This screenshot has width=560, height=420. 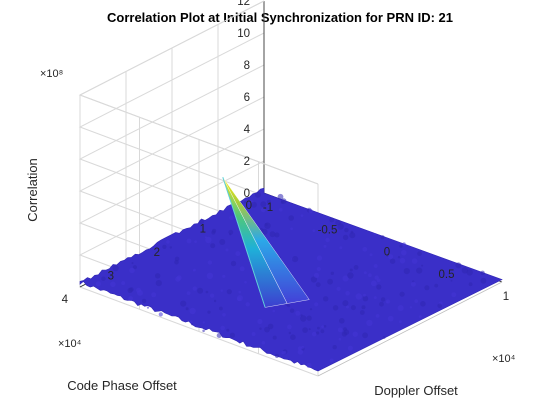 What do you see at coordinates (506, 297) in the screenshot?
I see `x-tick-label: 1` at bounding box center [506, 297].